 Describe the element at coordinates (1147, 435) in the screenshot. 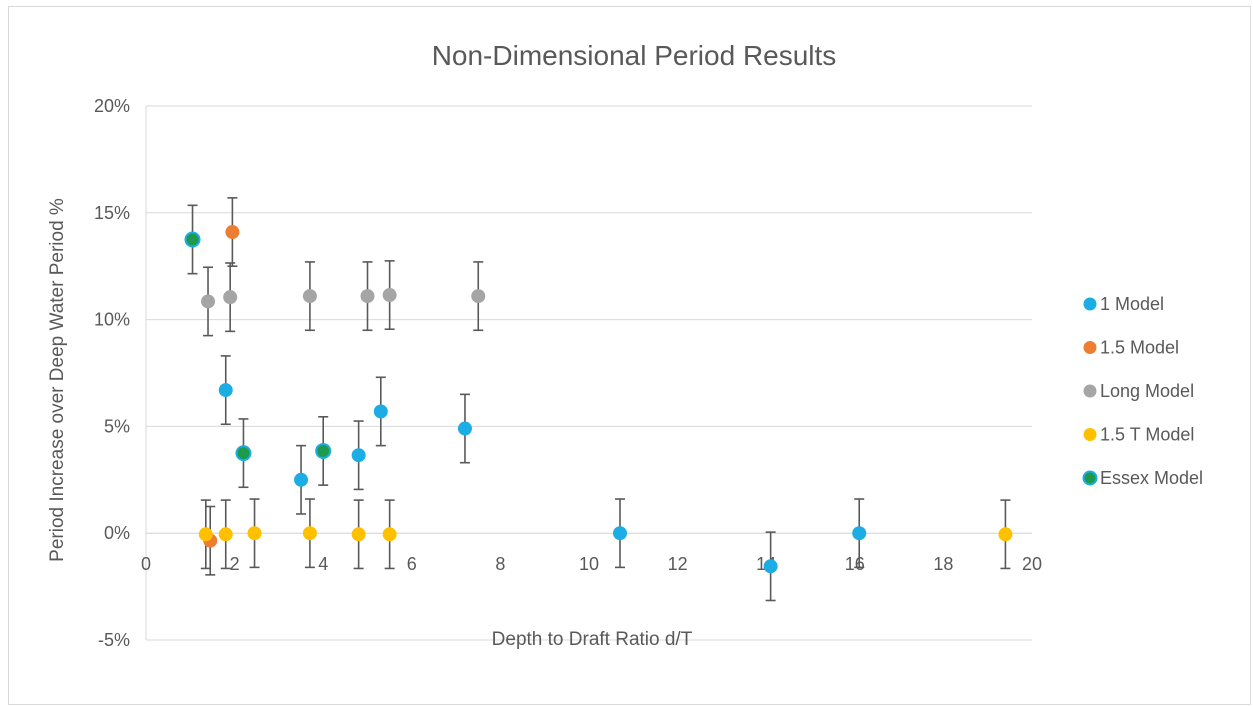

I see `legend-label: 1.5 T Model` at that location.